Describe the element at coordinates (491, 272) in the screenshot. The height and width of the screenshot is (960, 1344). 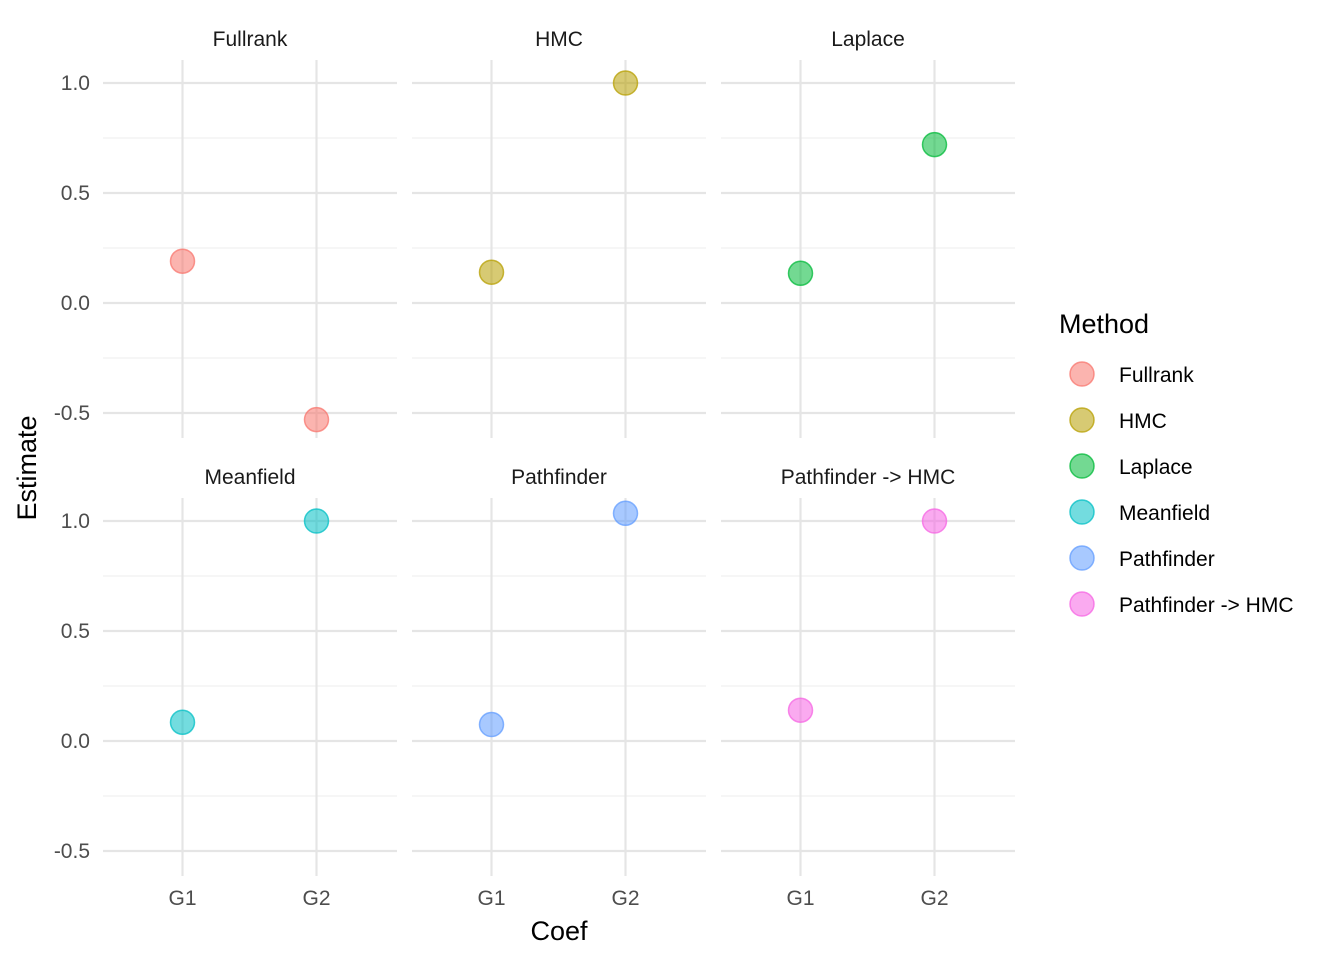
I see `data-point-hmc-g1` at that location.